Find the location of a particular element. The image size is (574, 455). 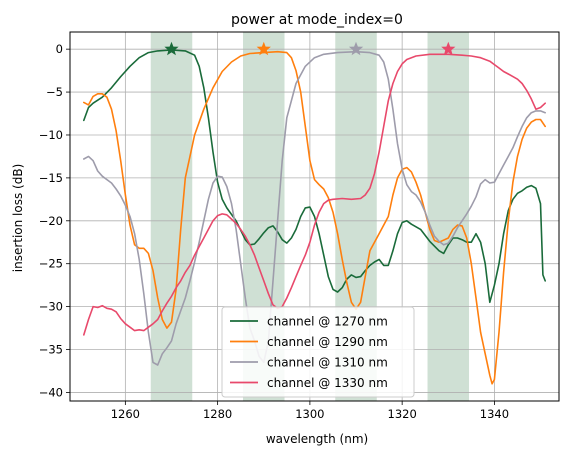

x-tick-label: 1300 is located at coordinates (309, 414).